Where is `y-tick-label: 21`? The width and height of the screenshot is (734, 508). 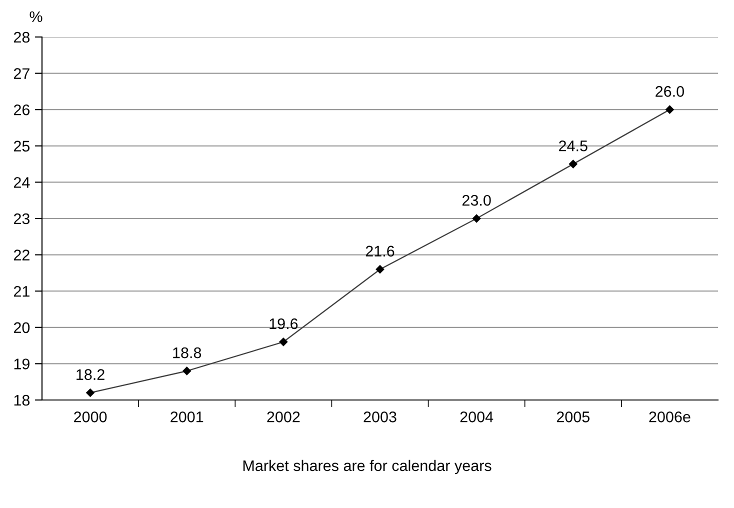 y-tick-label: 21 is located at coordinates (22, 291).